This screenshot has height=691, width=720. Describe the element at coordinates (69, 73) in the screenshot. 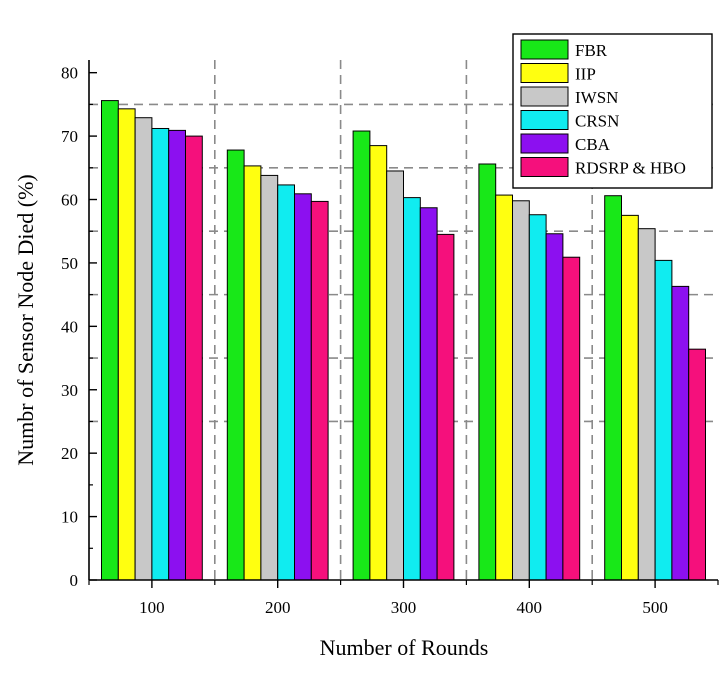

I see `y-tick-label: 80` at that location.